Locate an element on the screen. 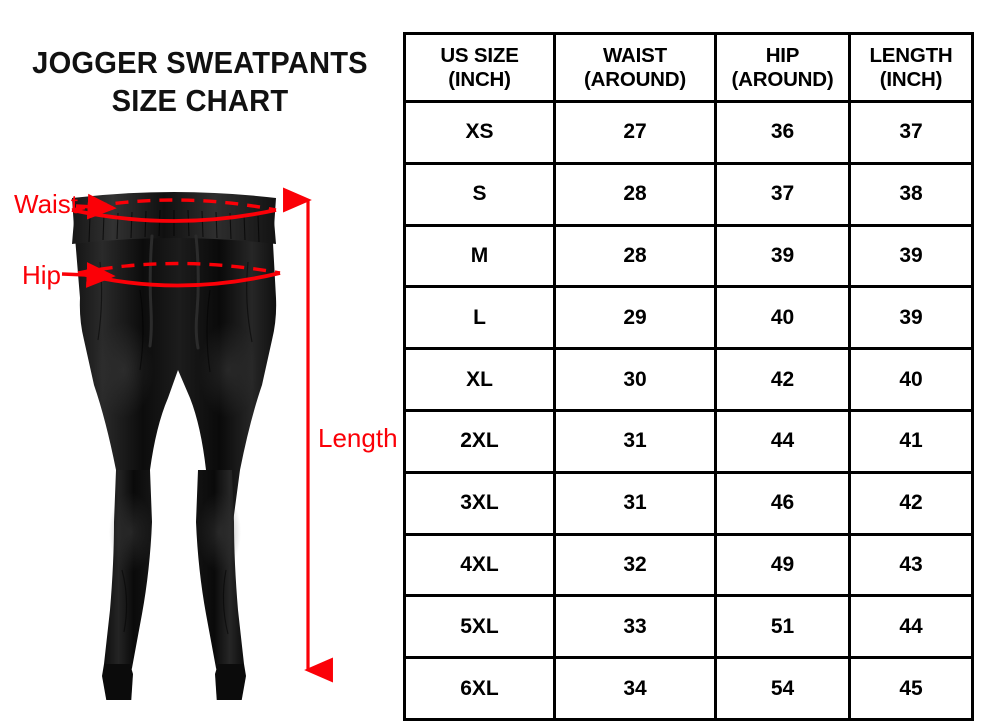 This screenshot has width=1000, height=721. cell-hip: 39 is located at coordinates (782, 256).